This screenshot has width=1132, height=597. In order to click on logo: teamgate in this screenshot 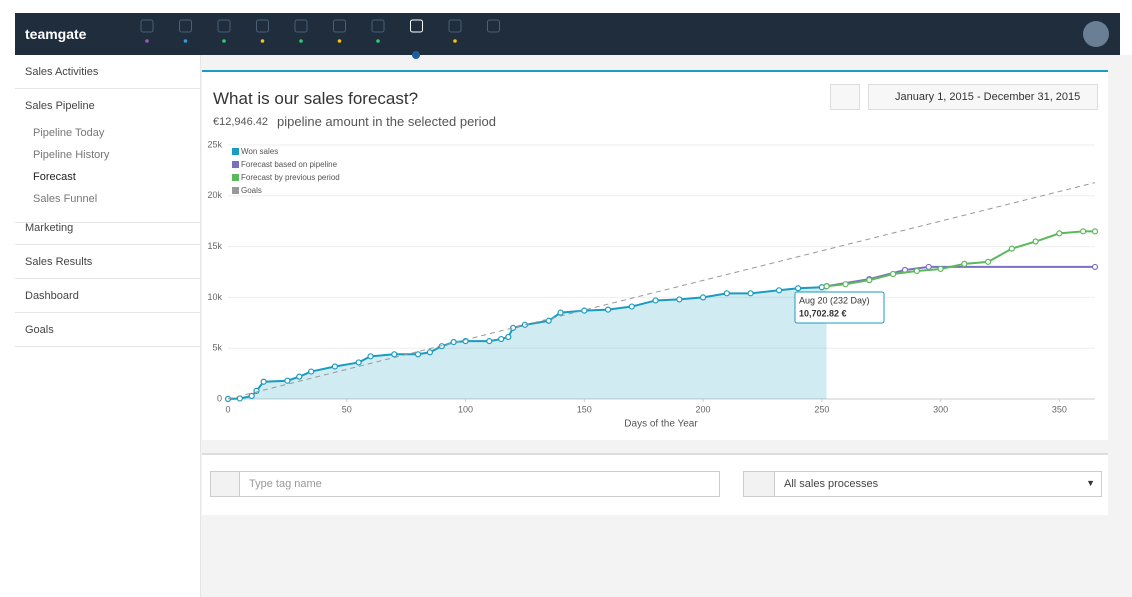, I will do `click(56, 34)`.